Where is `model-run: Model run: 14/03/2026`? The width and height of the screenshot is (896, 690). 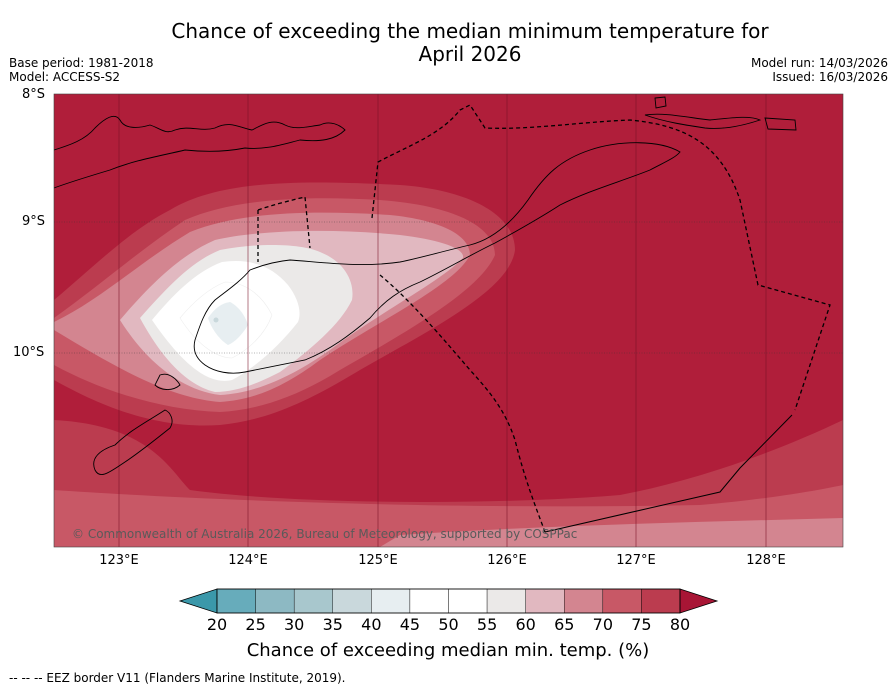
model-run: Model run: 14/03/2026 is located at coordinates (819, 63).